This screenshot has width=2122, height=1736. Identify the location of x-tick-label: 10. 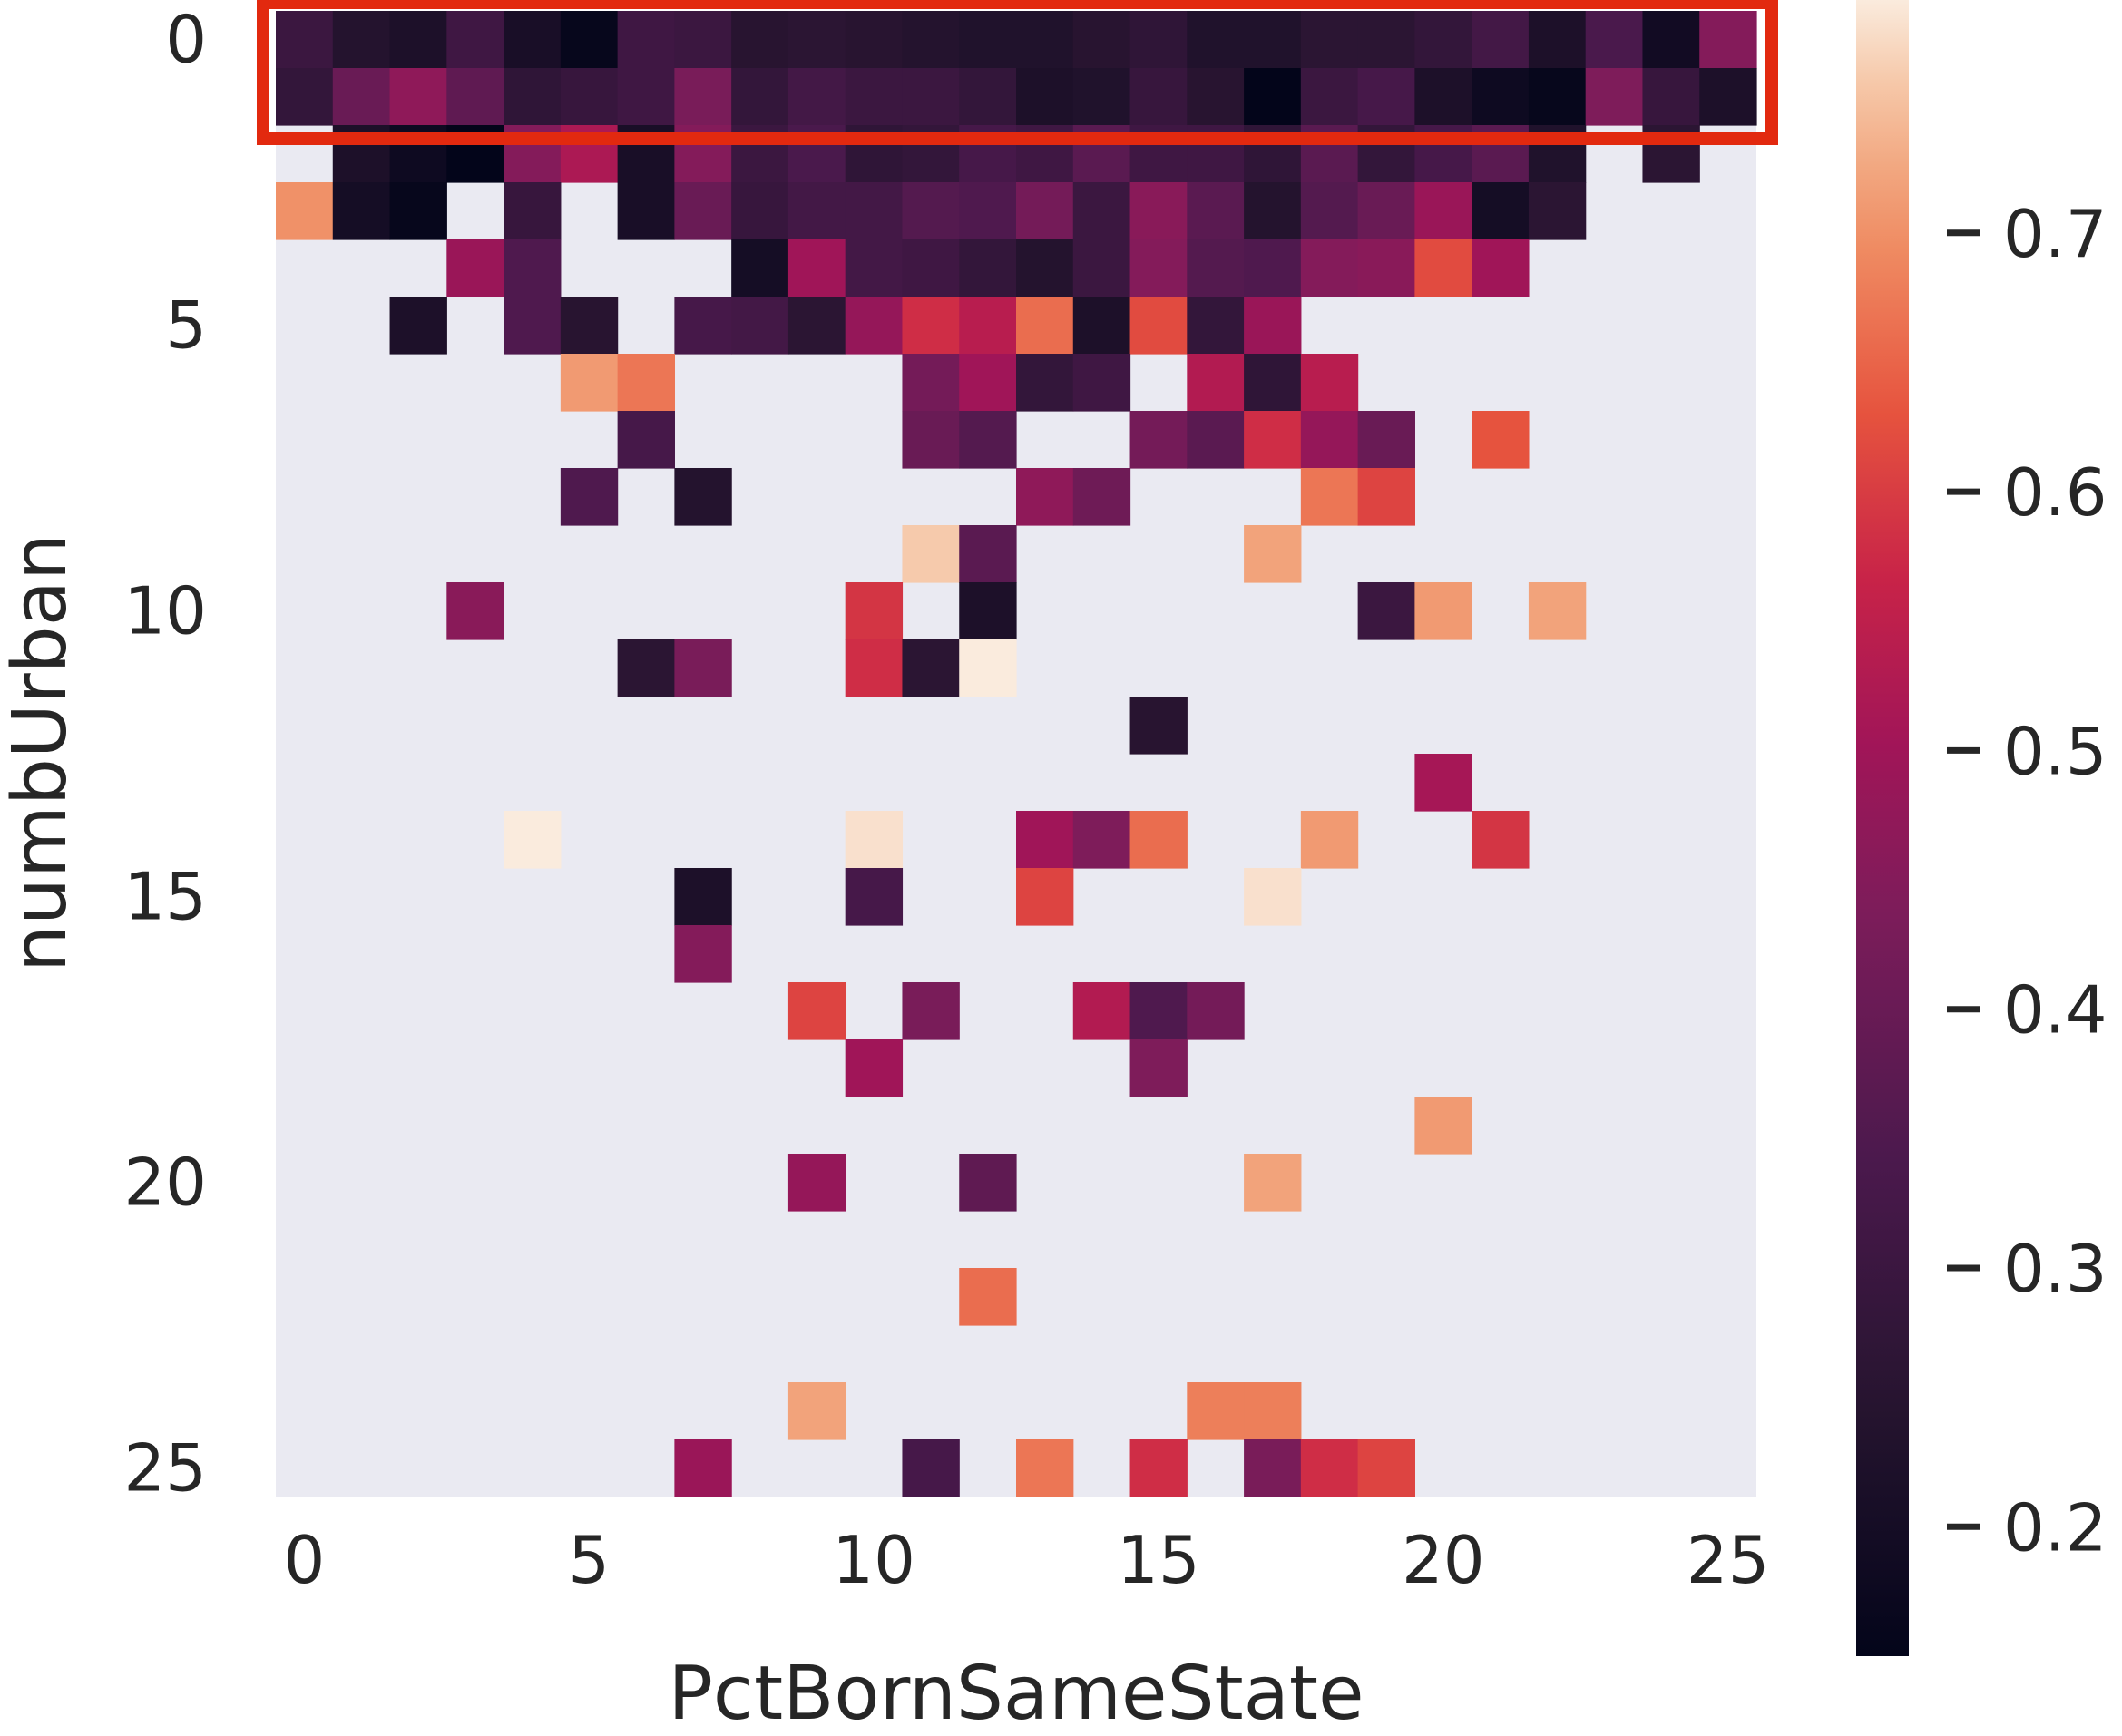
(873, 1560).